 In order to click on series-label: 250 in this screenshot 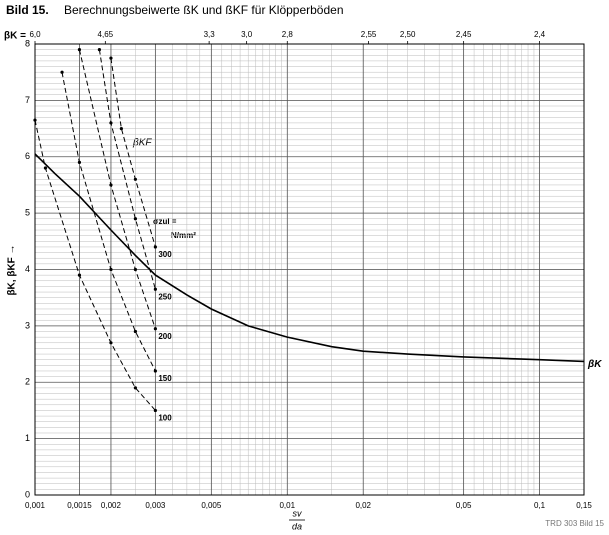, I will do `click(165, 296)`.